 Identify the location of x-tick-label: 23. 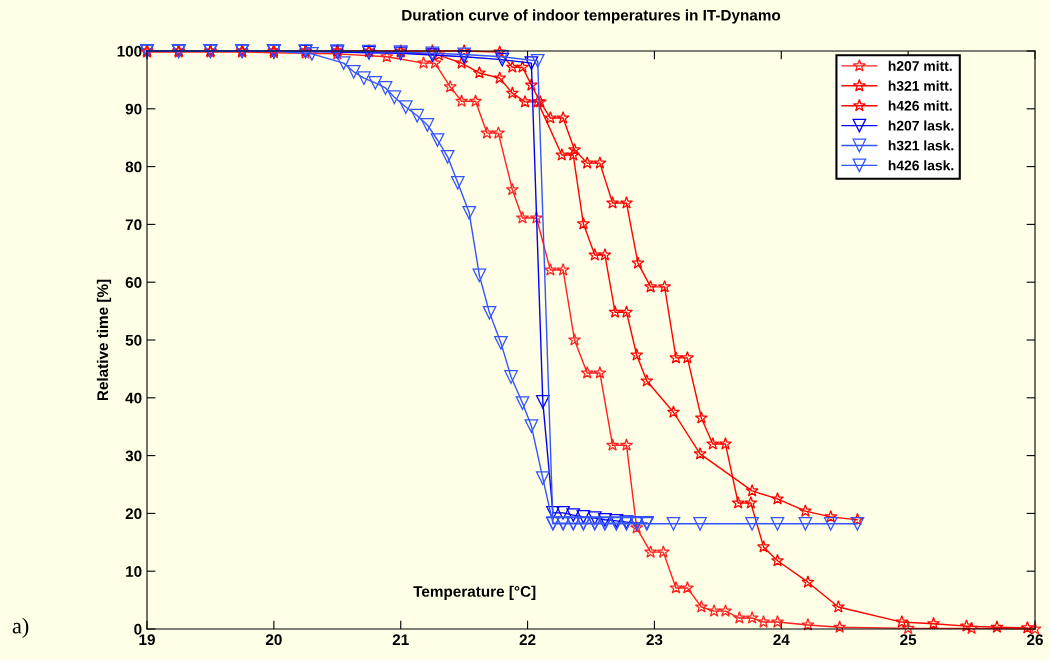
(654, 640).